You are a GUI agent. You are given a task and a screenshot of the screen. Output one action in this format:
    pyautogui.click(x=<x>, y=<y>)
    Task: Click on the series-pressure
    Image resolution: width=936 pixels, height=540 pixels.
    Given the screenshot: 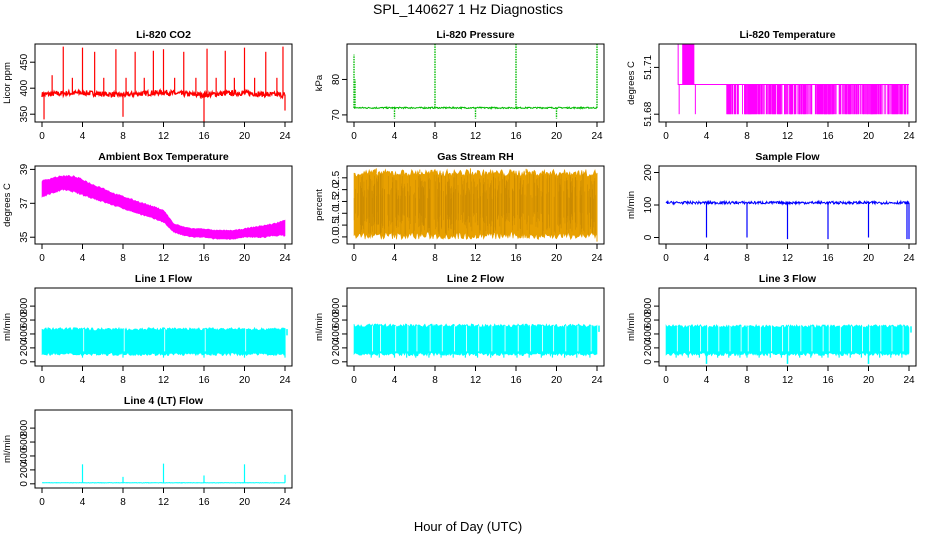 What is the action you would take?
    pyautogui.click(x=475, y=81)
    